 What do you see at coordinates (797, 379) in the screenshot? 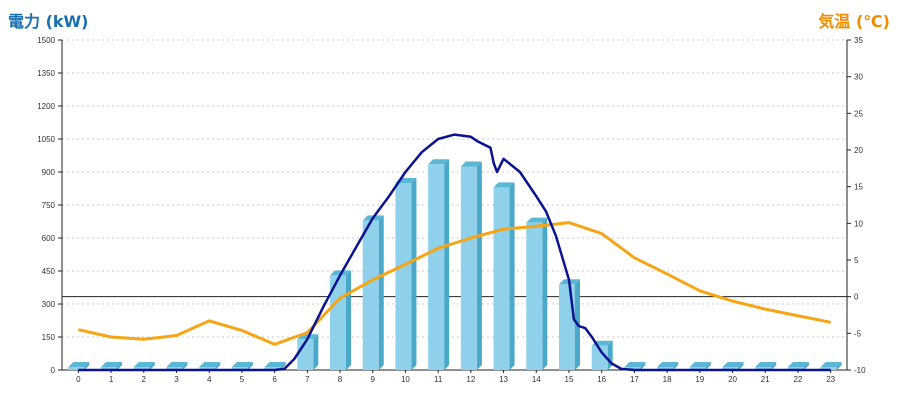
I see `x-tick-label: 22` at bounding box center [797, 379].